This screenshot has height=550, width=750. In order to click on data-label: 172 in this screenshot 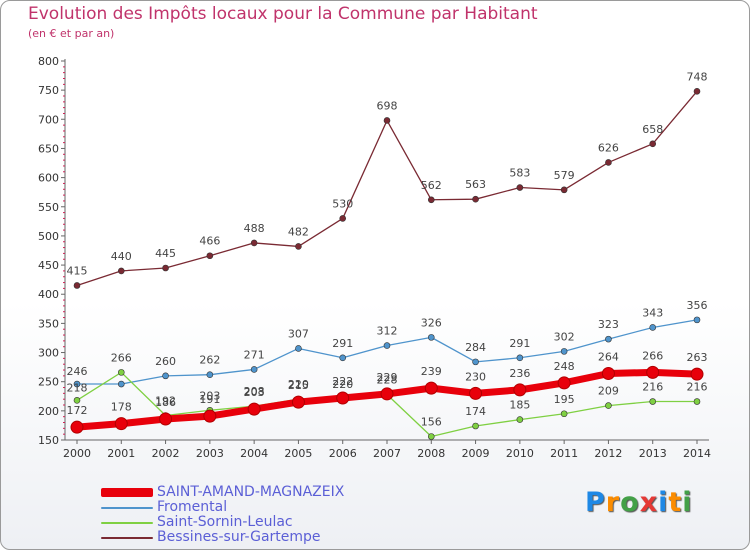, I will do `click(77, 410)`.